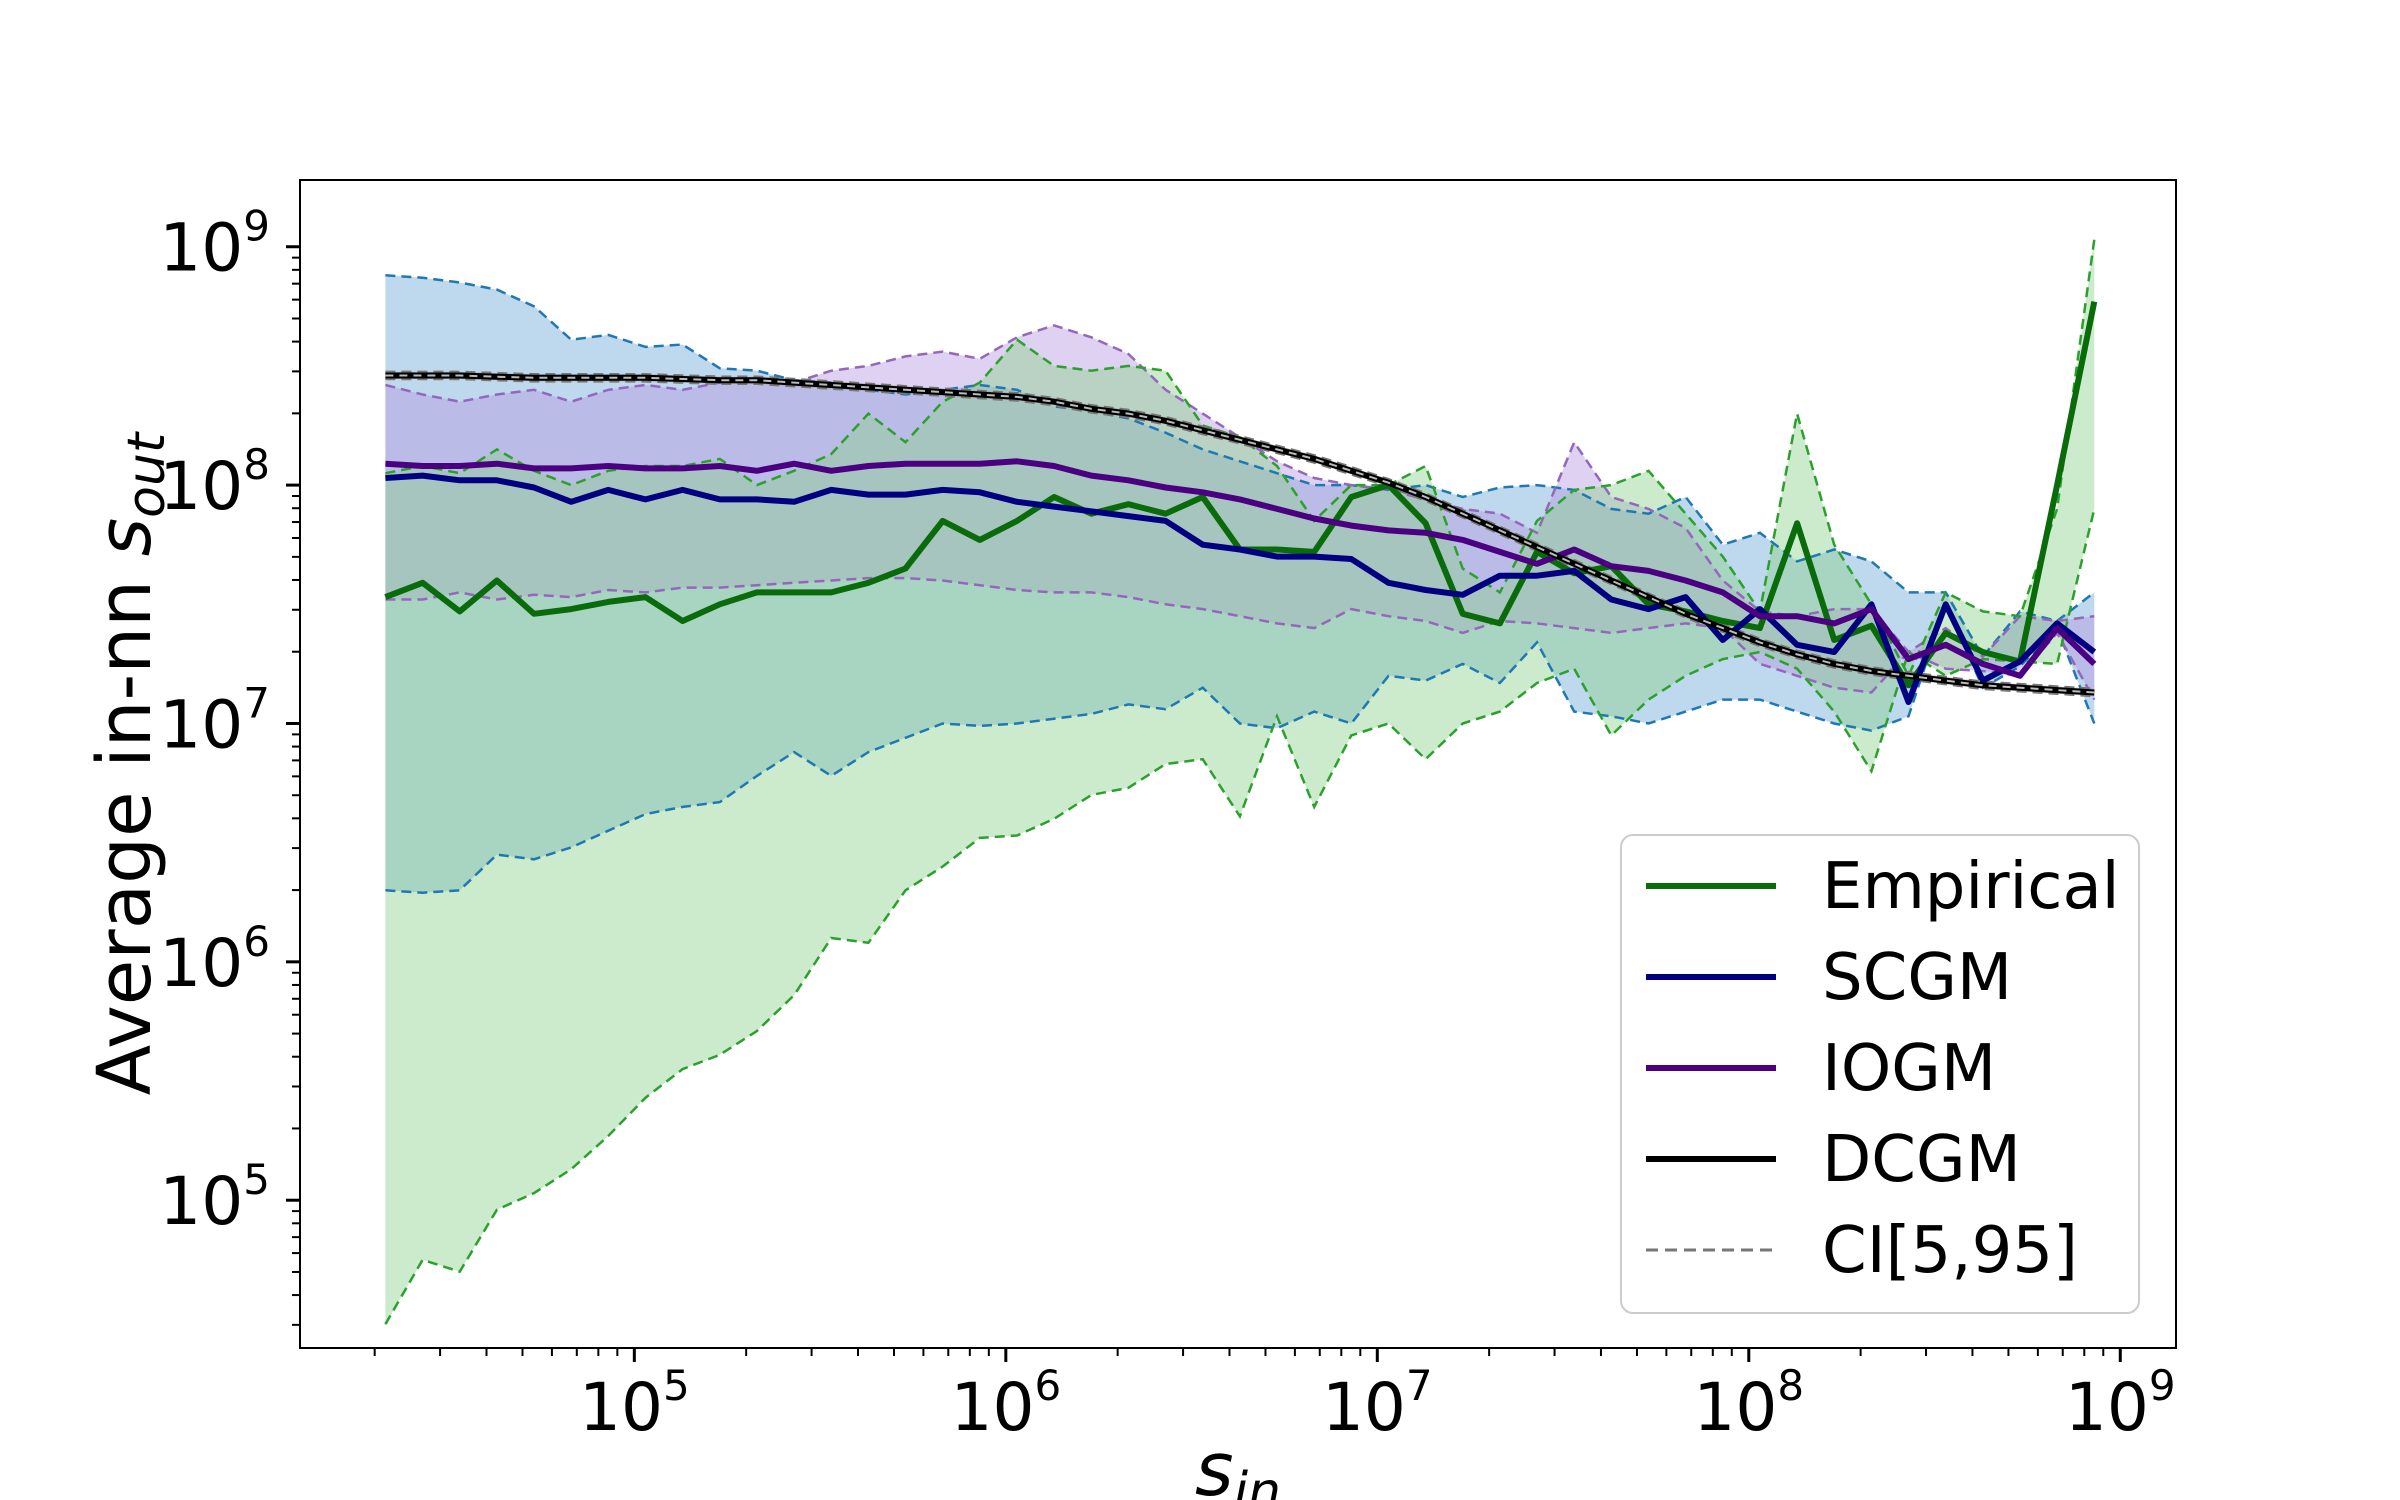  Describe the element at coordinates (1377, 1403) in the screenshot. I see `x-tick-label: 10⁷` at that location.